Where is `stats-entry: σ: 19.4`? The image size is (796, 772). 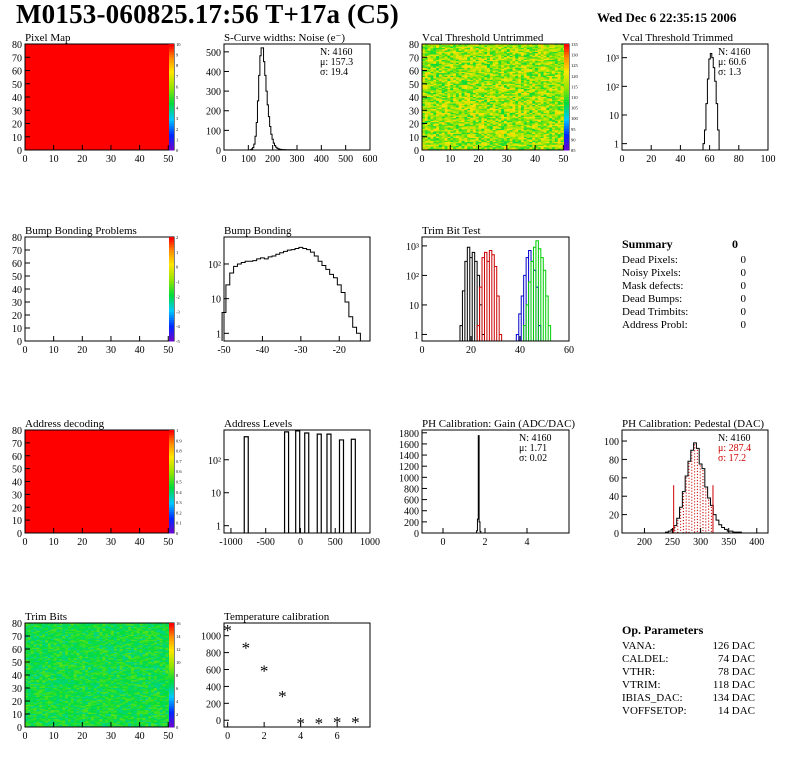 stats-entry: σ: 19.4 is located at coordinates (334, 72).